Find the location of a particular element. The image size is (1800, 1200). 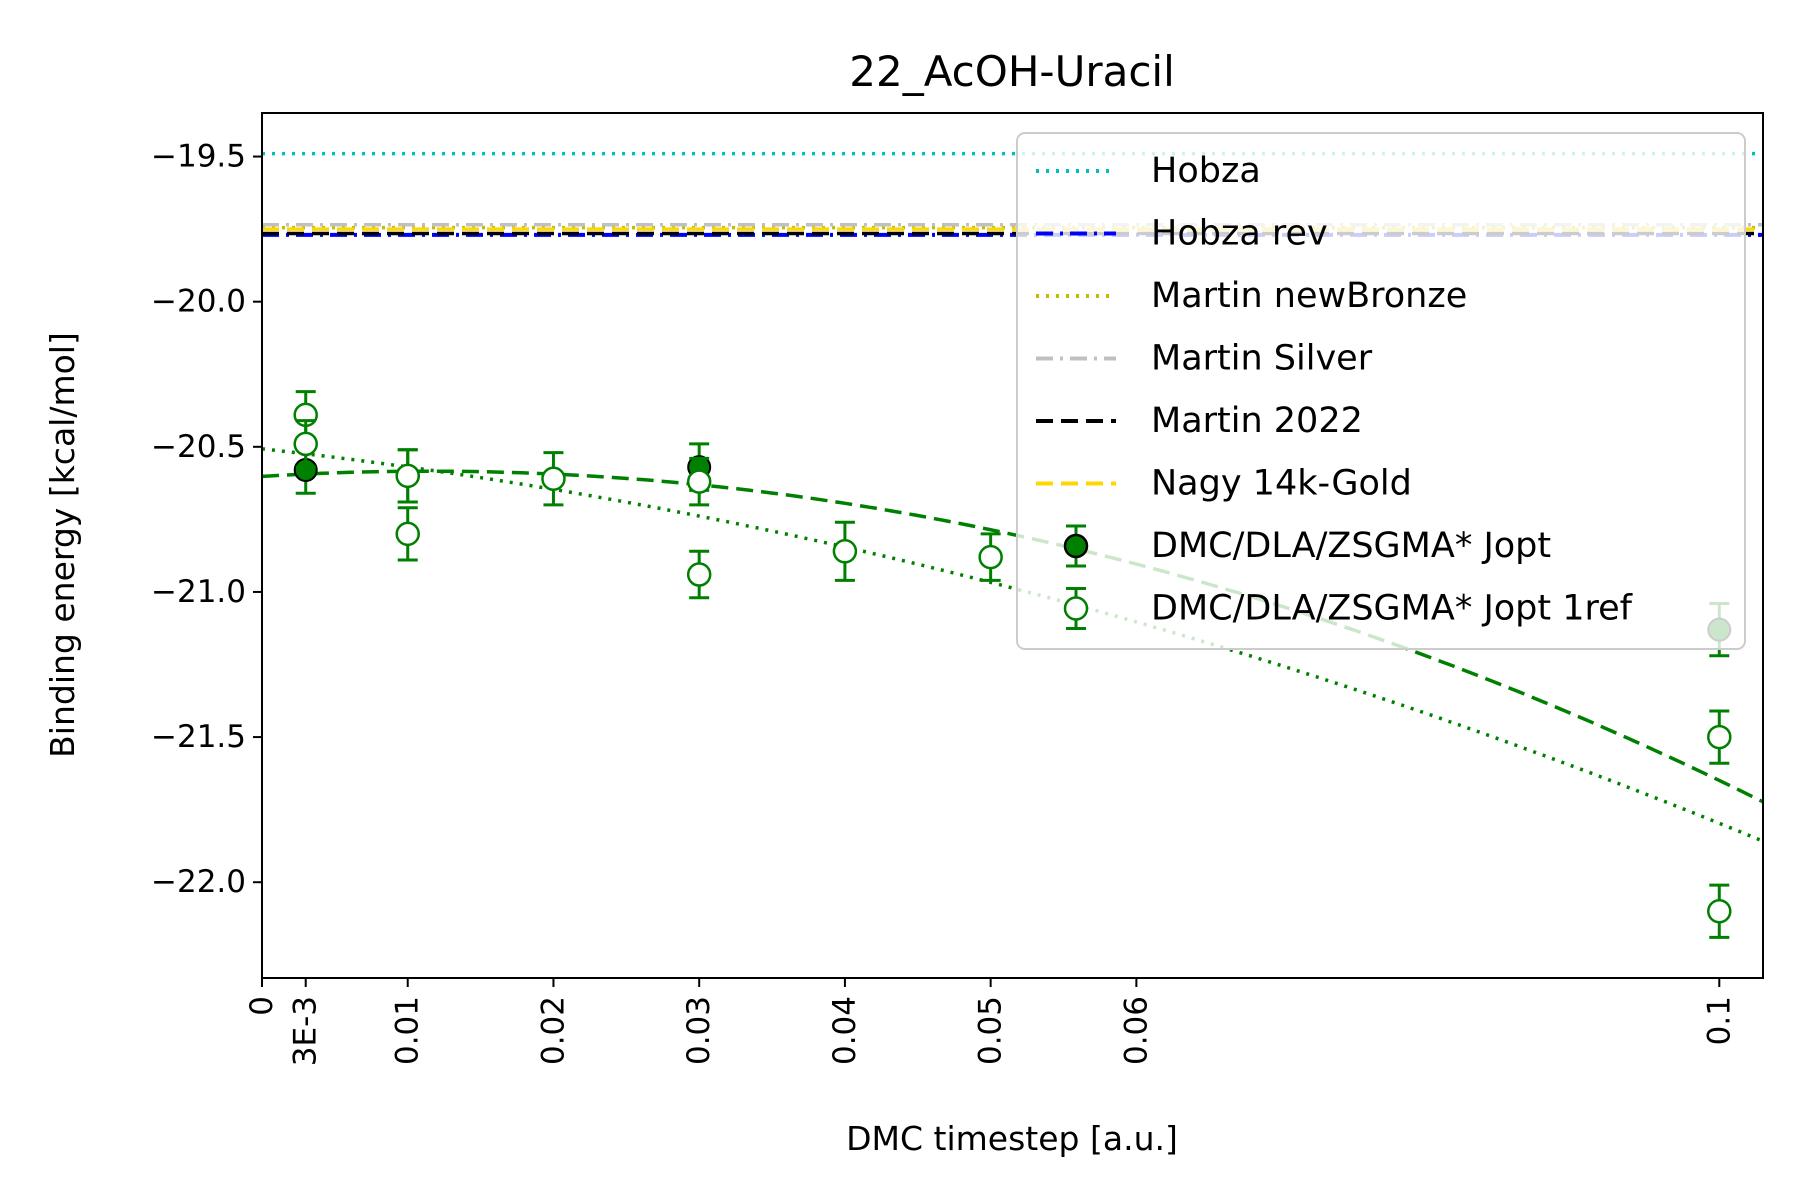

x-tick-label: 0.04 is located at coordinates (845, 1030).